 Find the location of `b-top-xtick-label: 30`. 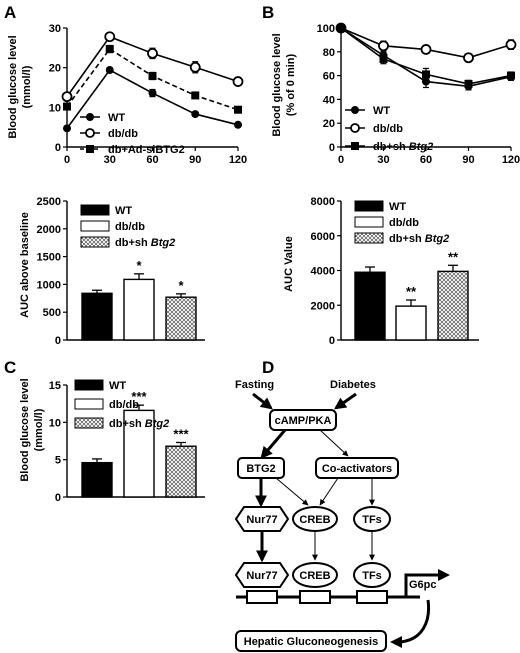

b-top-xtick-label: 30 is located at coordinates (383, 160).